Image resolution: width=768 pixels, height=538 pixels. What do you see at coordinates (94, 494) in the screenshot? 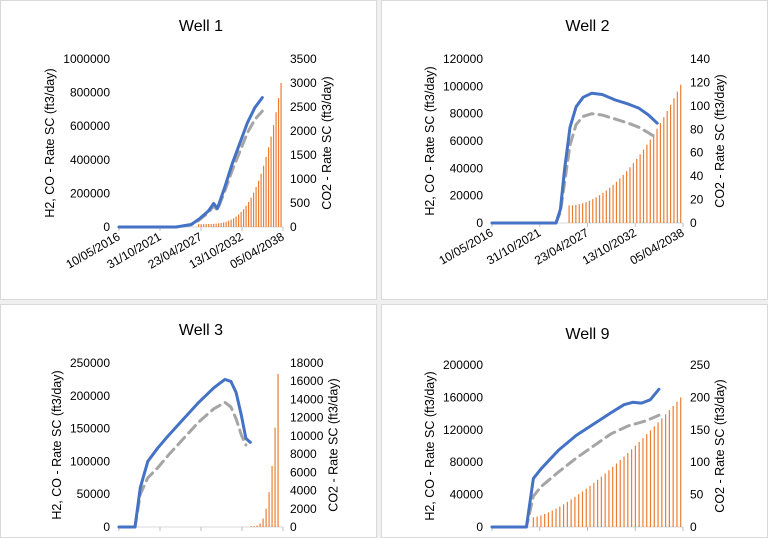
I see `y-tick-label: 50000` at bounding box center [94, 494].